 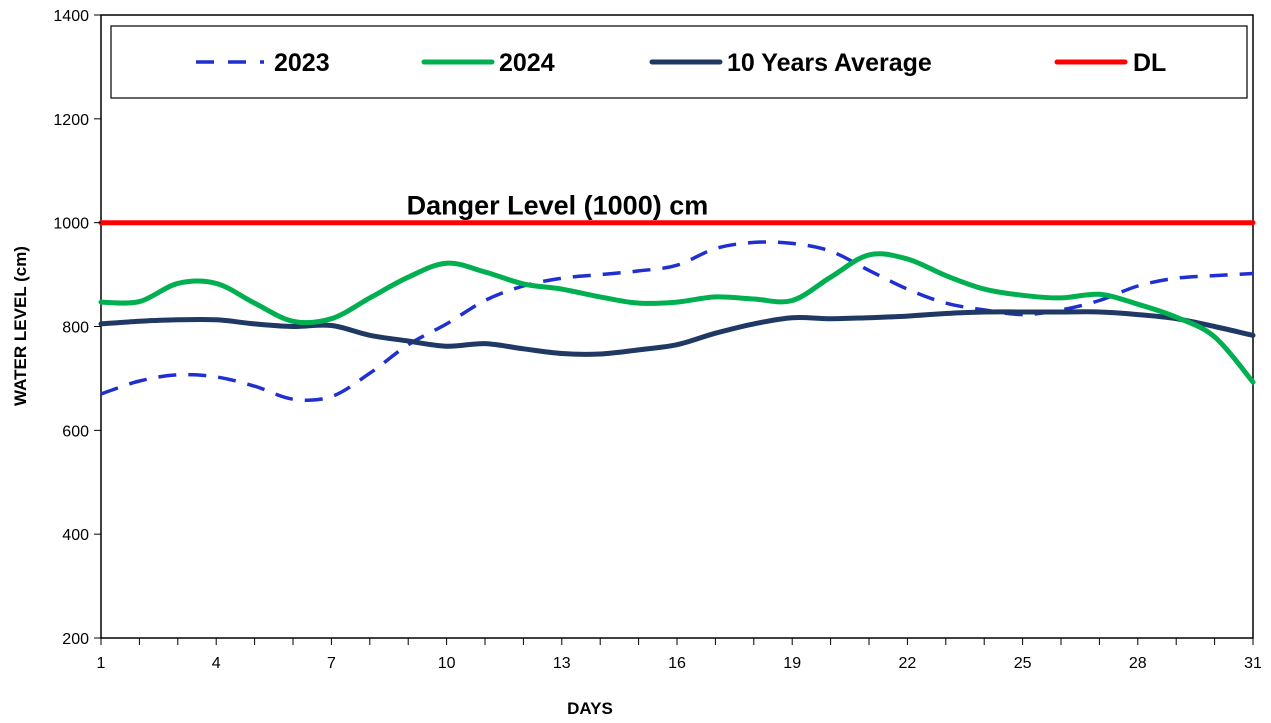 I want to click on x-tick-label: 25, so click(x=1023, y=663).